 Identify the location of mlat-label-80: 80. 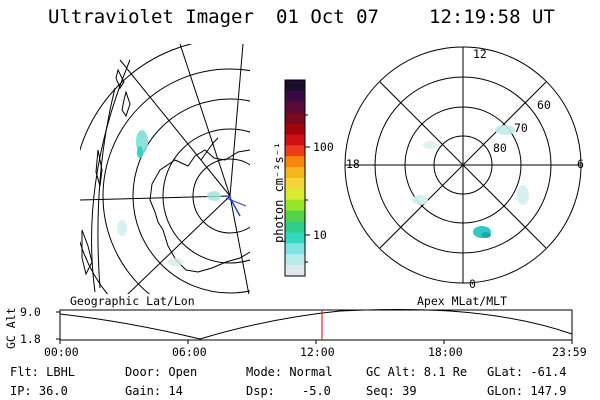
(500, 148).